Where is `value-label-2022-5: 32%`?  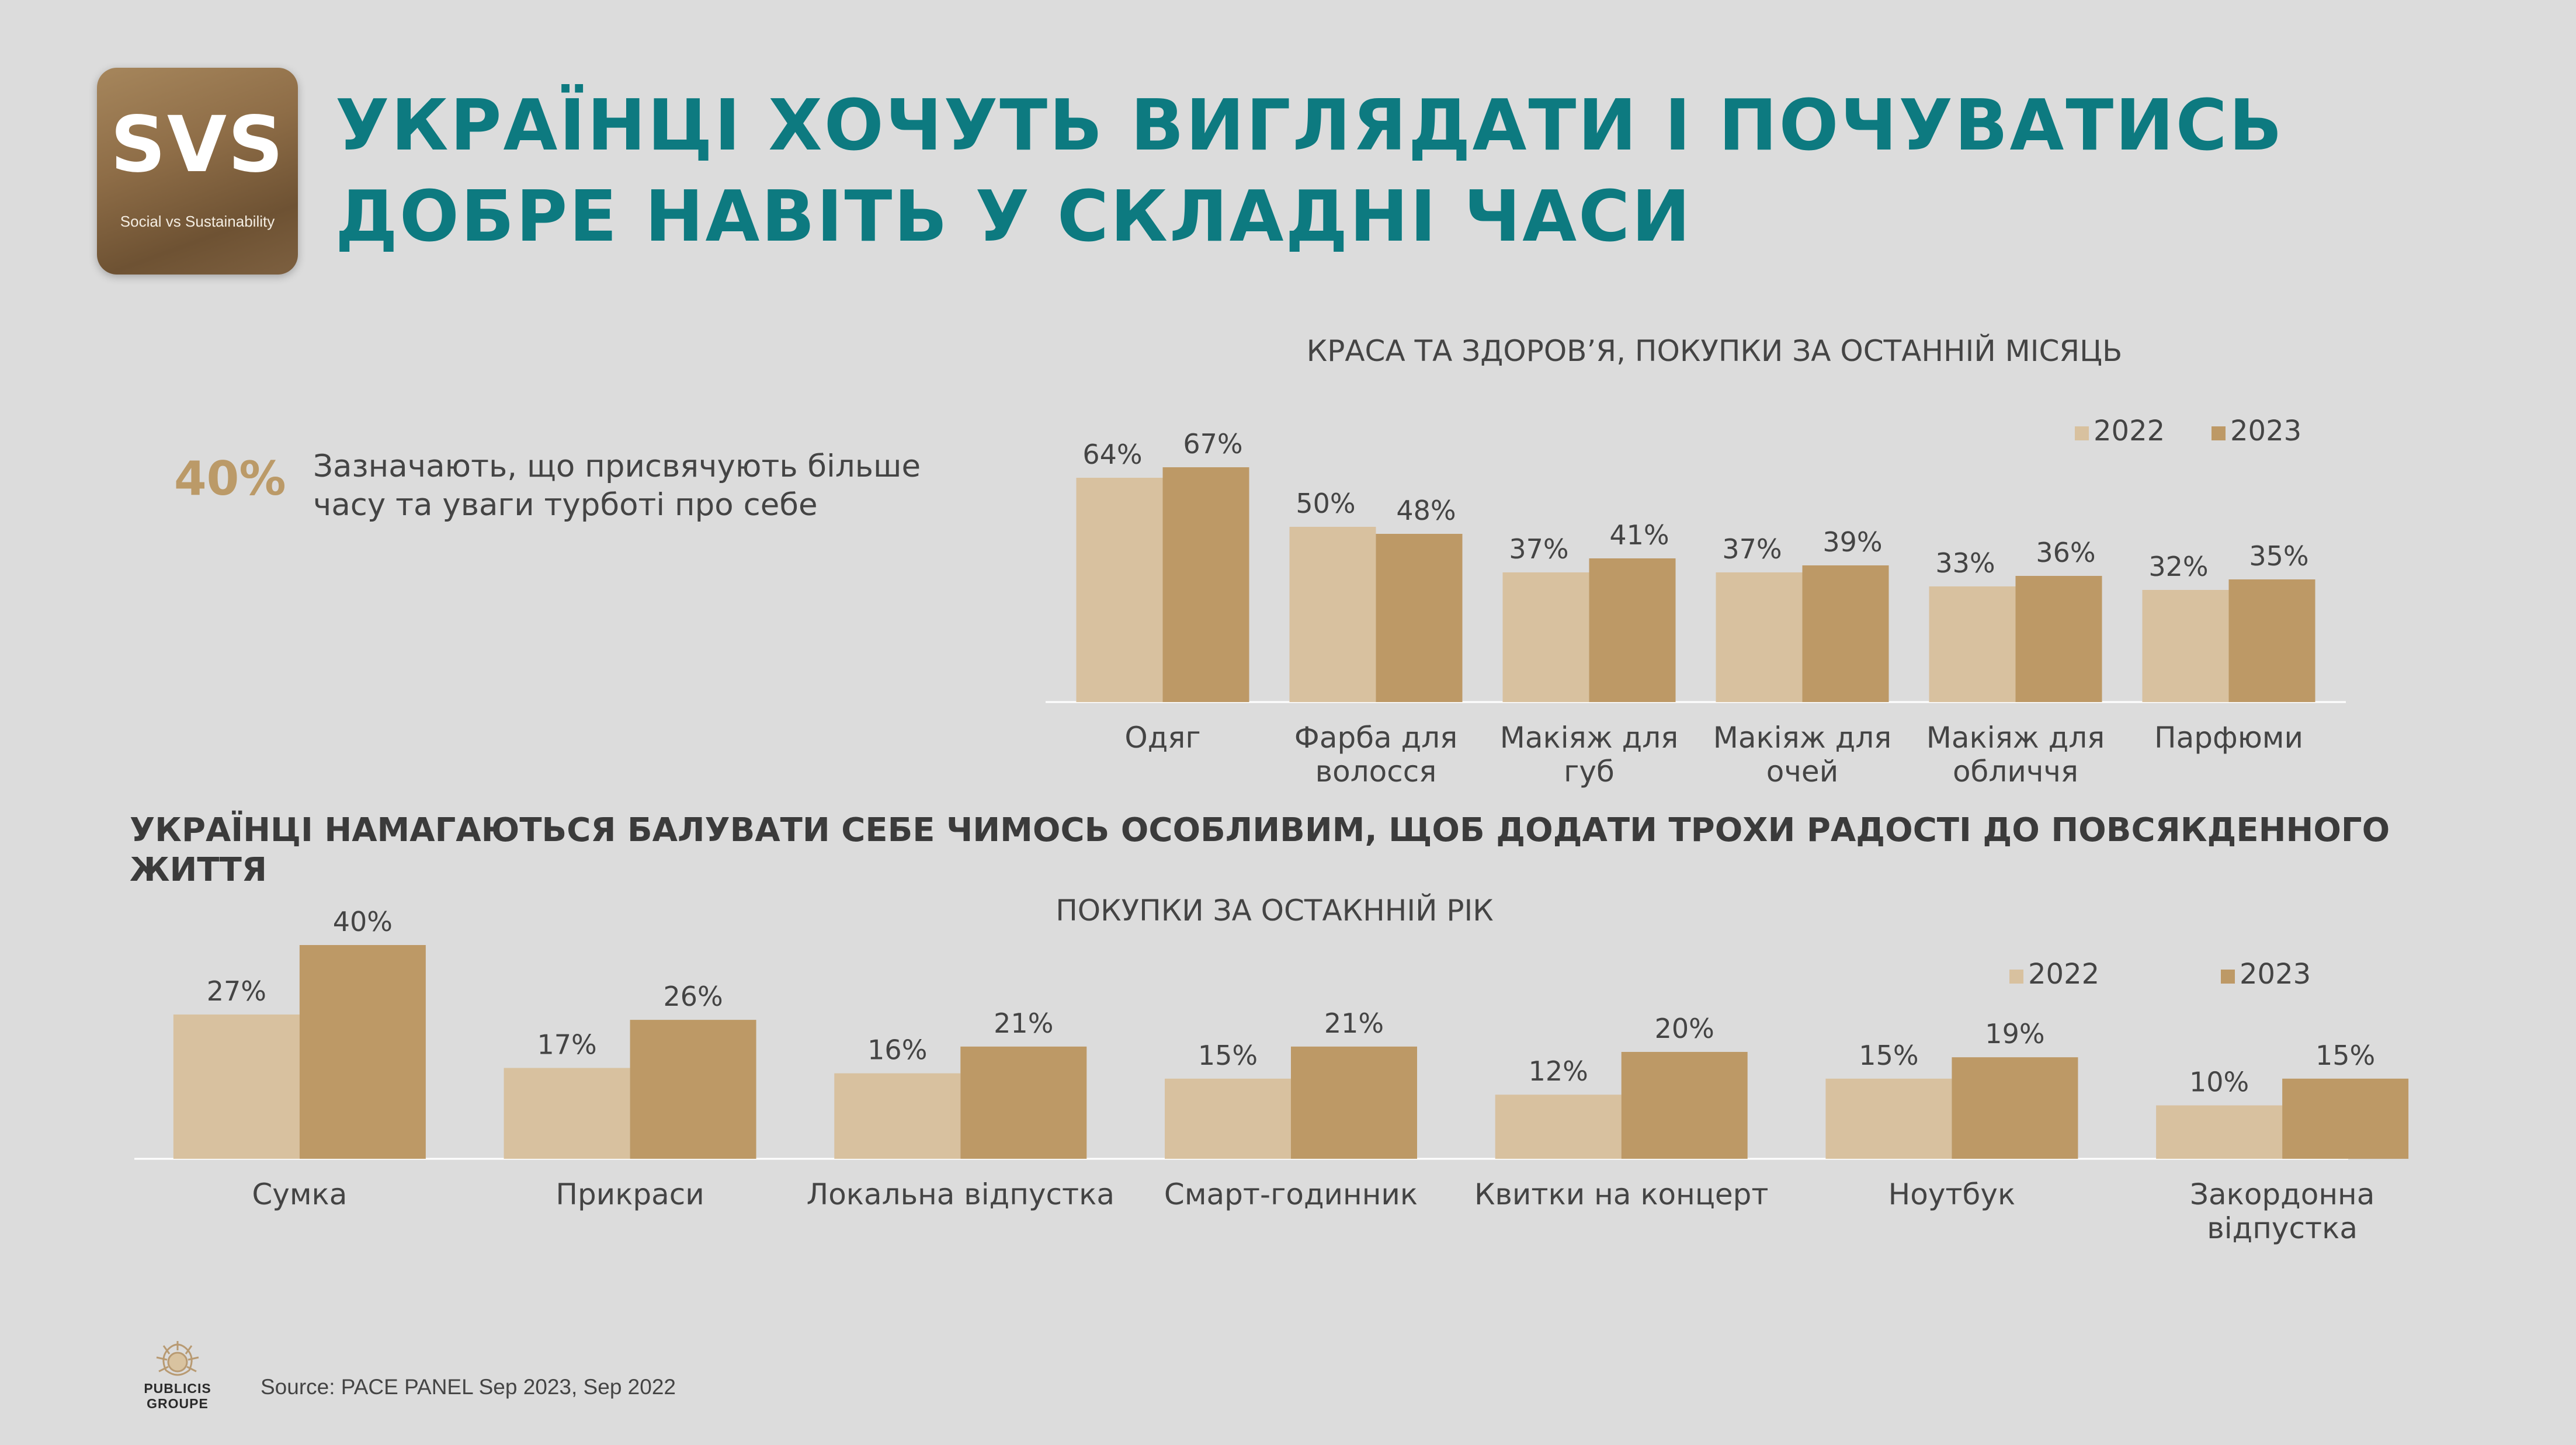
value-label-2022-5: 32% is located at coordinates (2178, 566).